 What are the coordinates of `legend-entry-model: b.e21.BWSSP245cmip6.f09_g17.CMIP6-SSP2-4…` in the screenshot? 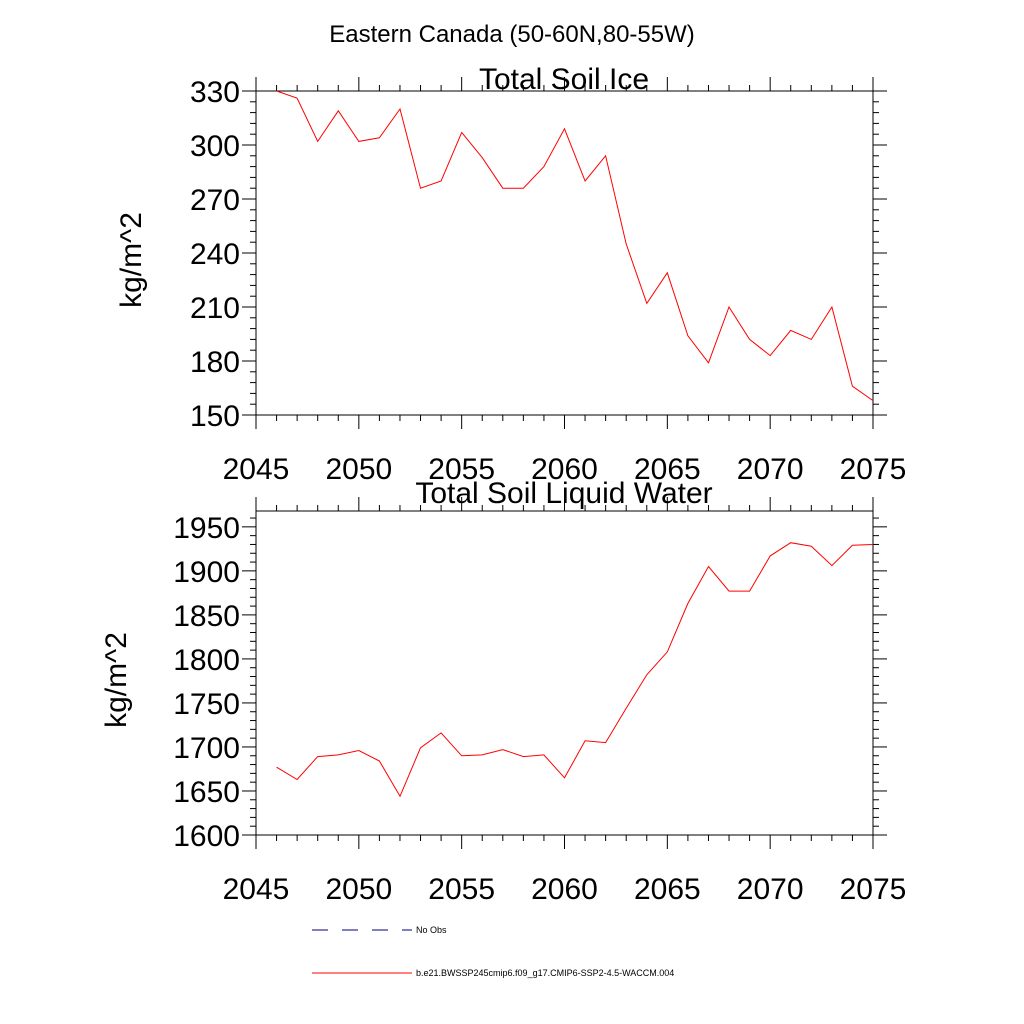 It's located at (493, 973).